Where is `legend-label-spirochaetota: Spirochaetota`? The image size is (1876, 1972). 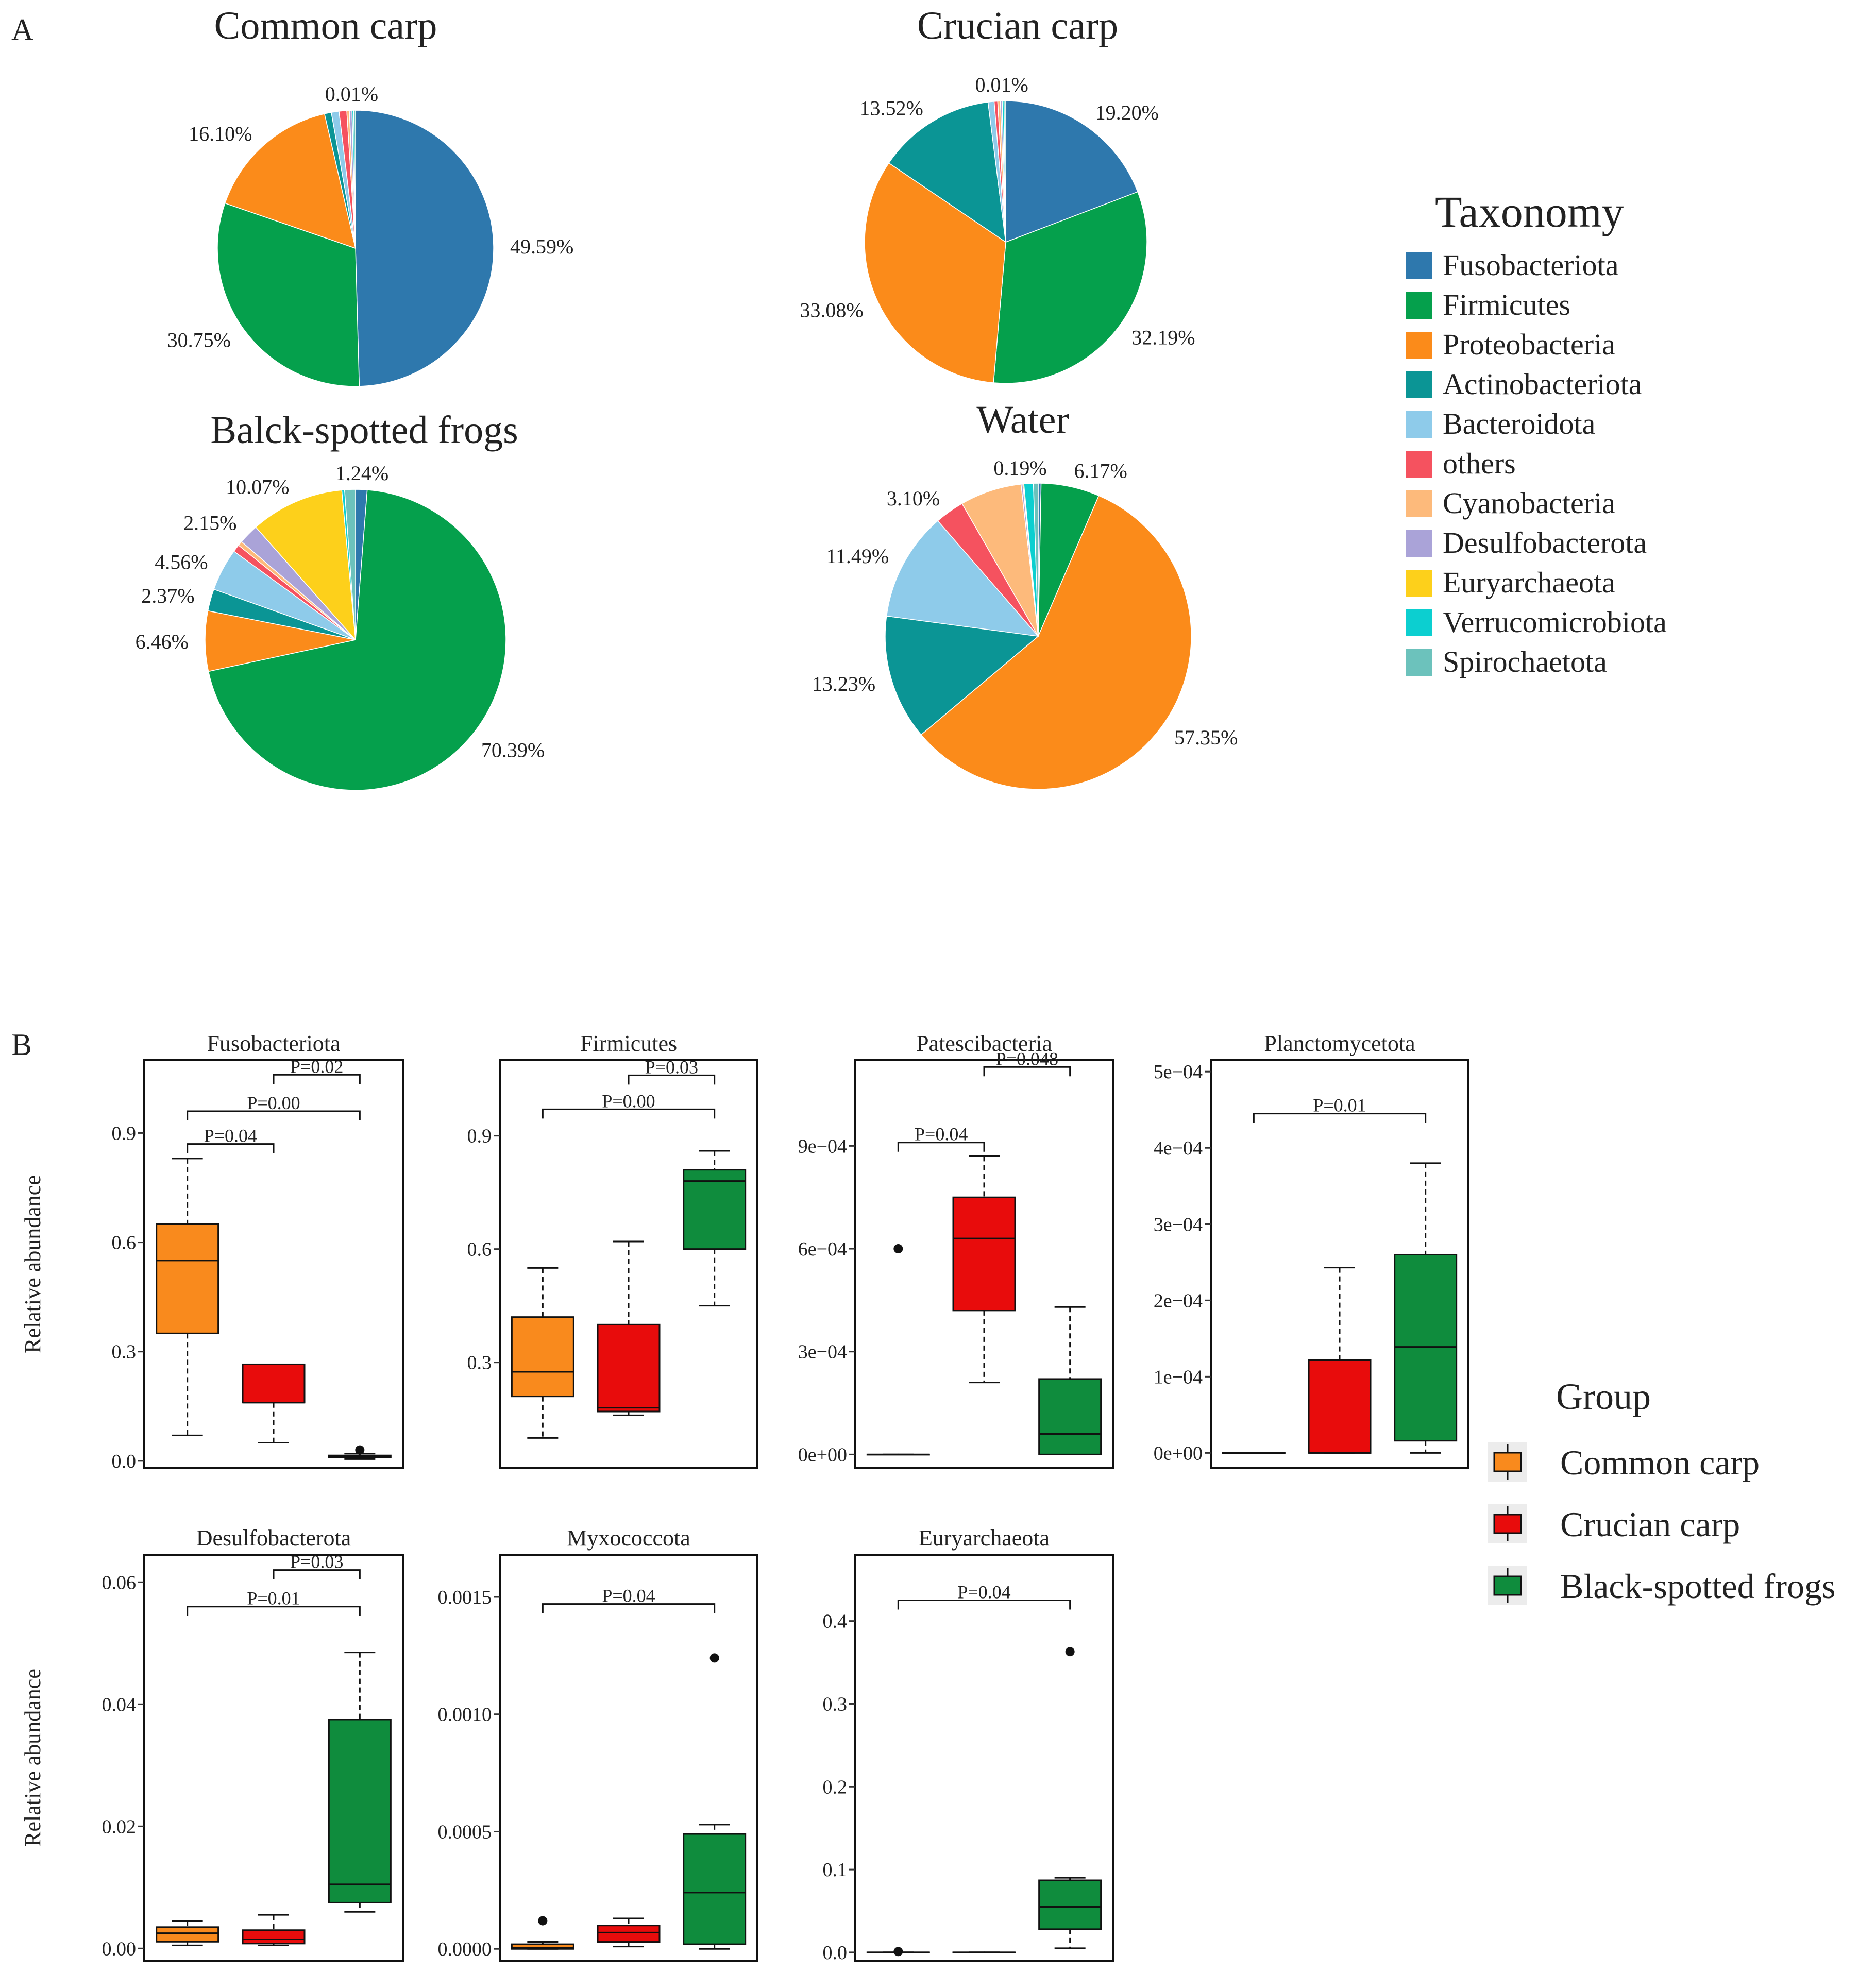 legend-label-spirochaetota: Spirochaetota is located at coordinates (1525, 661).